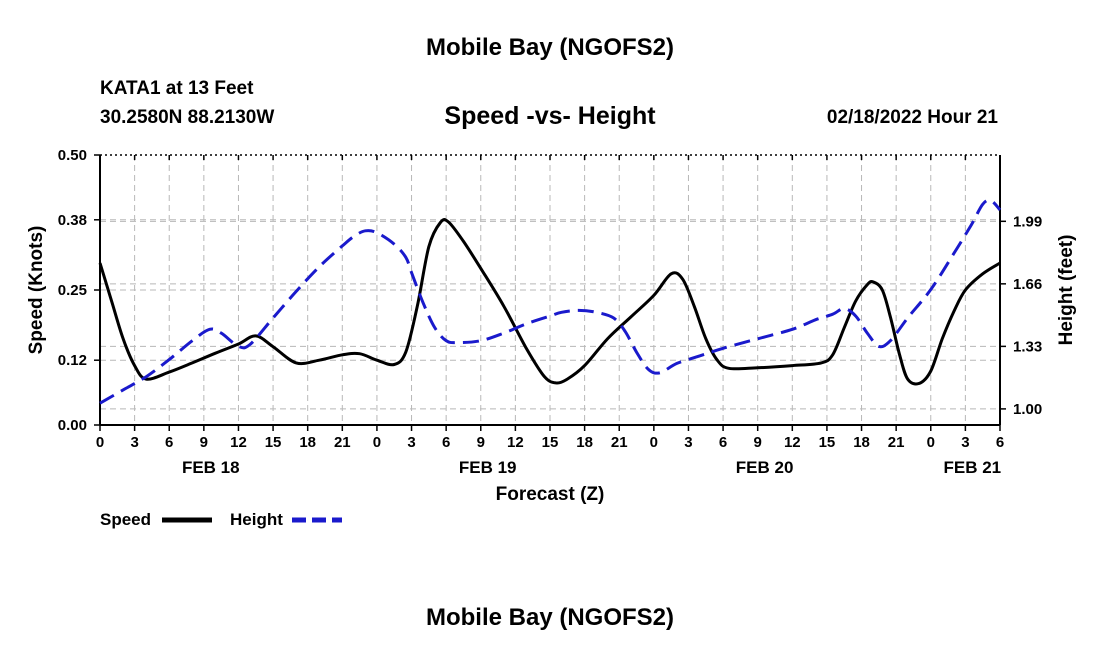  What do you see at coordinates (1027, 346) in the screenshot?
I see `y2-tick-label: 1.33` at bounding box center [1027, 346].